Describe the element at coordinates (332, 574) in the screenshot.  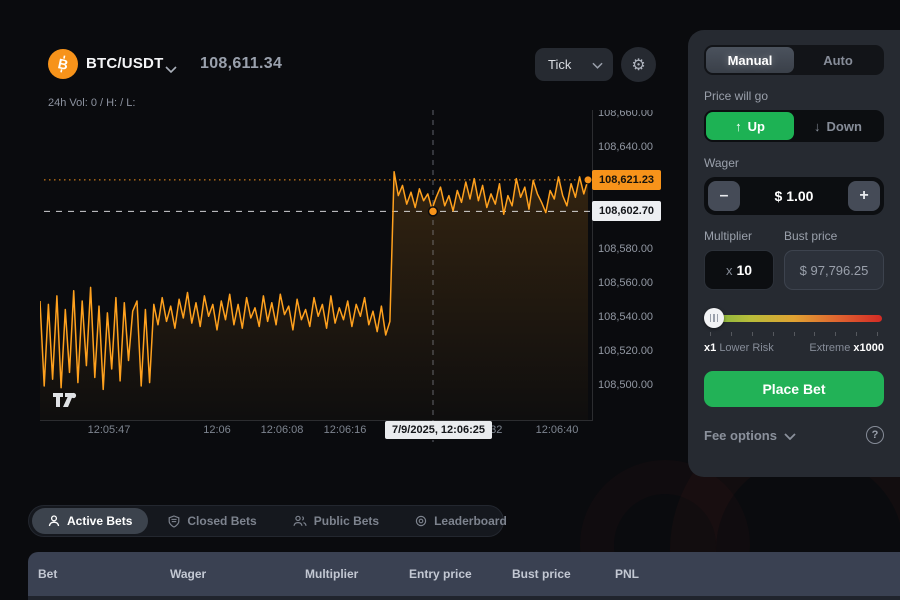
I see `column-multiplier: Multiplier` at that location.